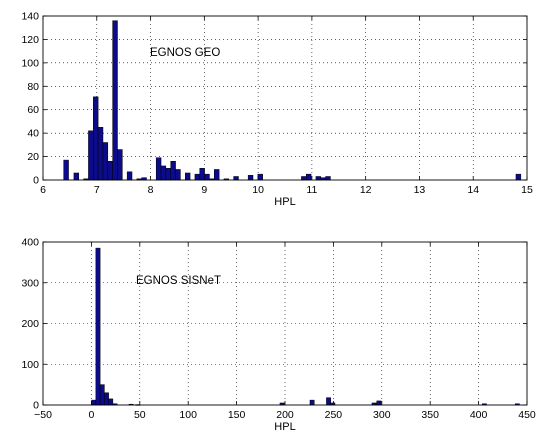 This screenshot has width=544, height=440. I want to click on sisnet-x-tick-label: 300, so click(382, 415).